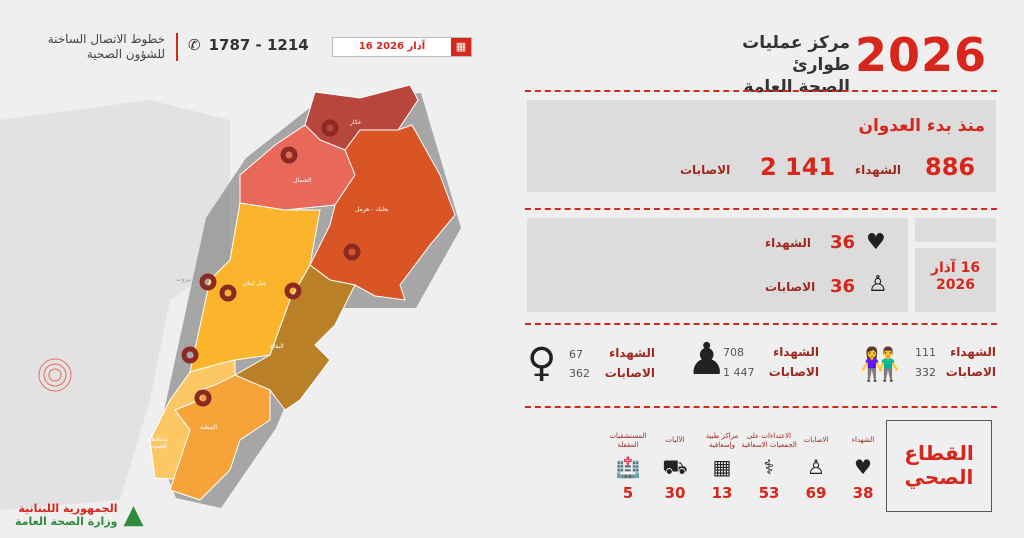 This screenshot has height=538, width=1024. What do you see at coordinates (722, 467) in the screenshot?
I see `medical-center-icon: ▦` at bounding box center [722, 467].